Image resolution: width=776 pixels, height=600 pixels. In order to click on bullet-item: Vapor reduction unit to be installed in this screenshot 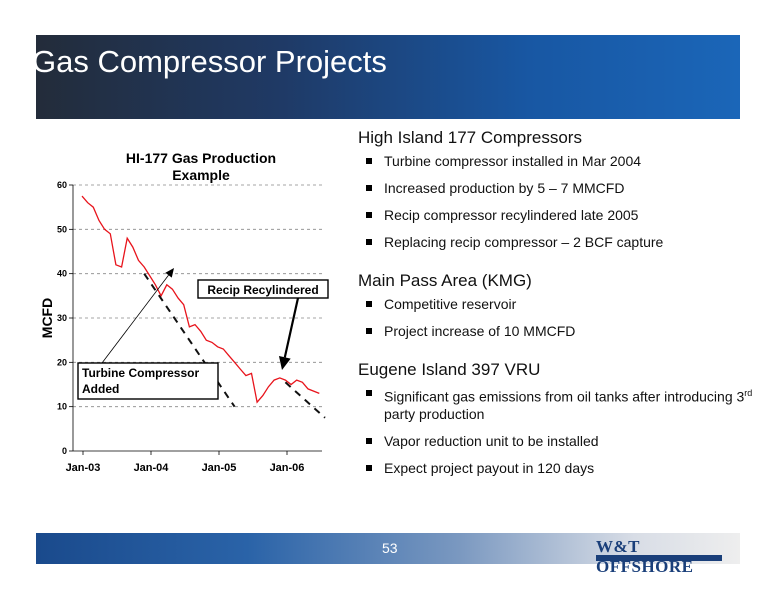, I will do `click(558, 441)`.